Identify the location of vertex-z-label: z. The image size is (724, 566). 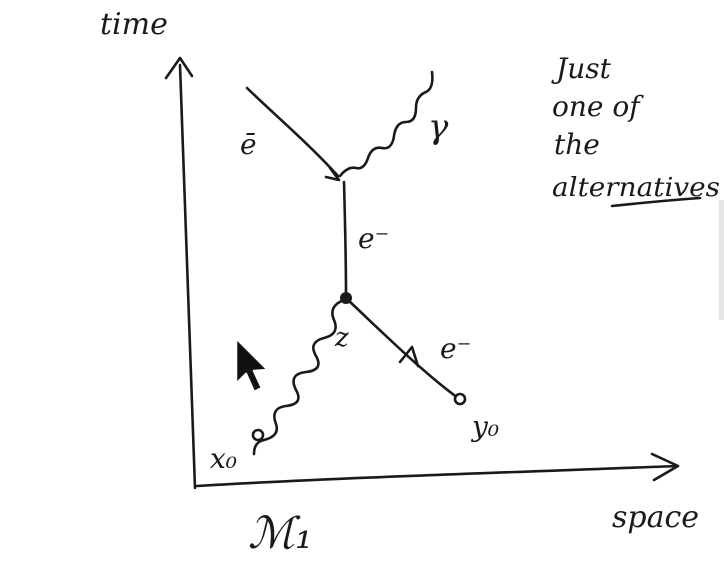
(341, 338).